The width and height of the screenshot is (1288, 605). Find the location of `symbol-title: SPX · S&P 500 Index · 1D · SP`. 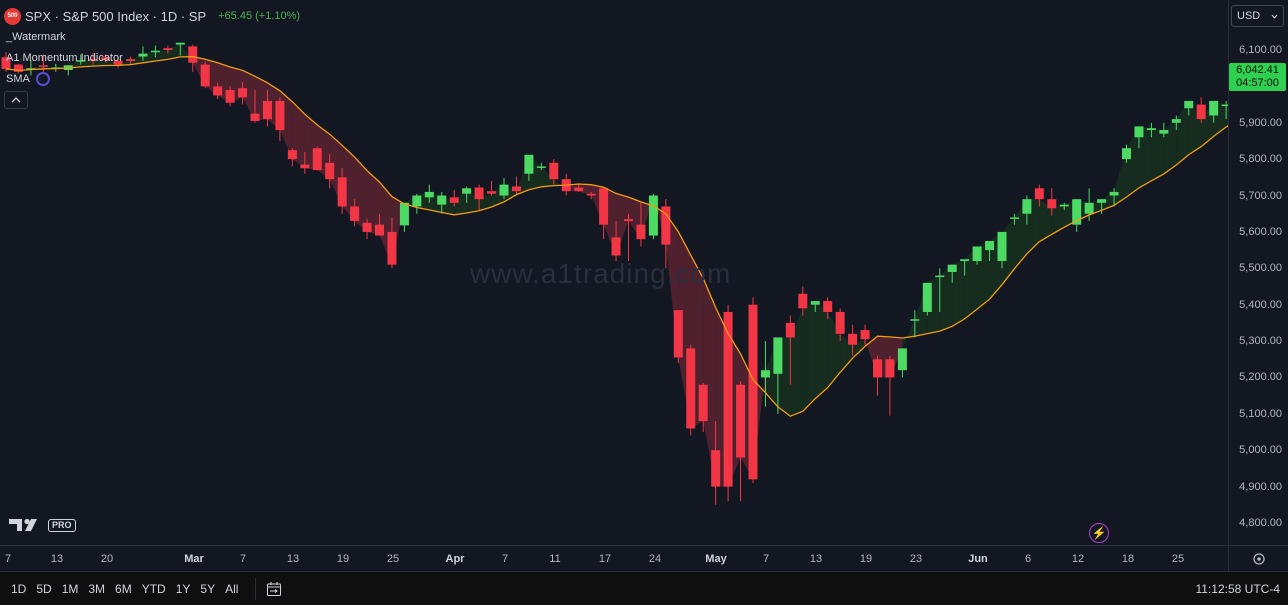

symbol-title: SPX · S&P 500 Index · 1D · SP is located at coordinates (116, 16).